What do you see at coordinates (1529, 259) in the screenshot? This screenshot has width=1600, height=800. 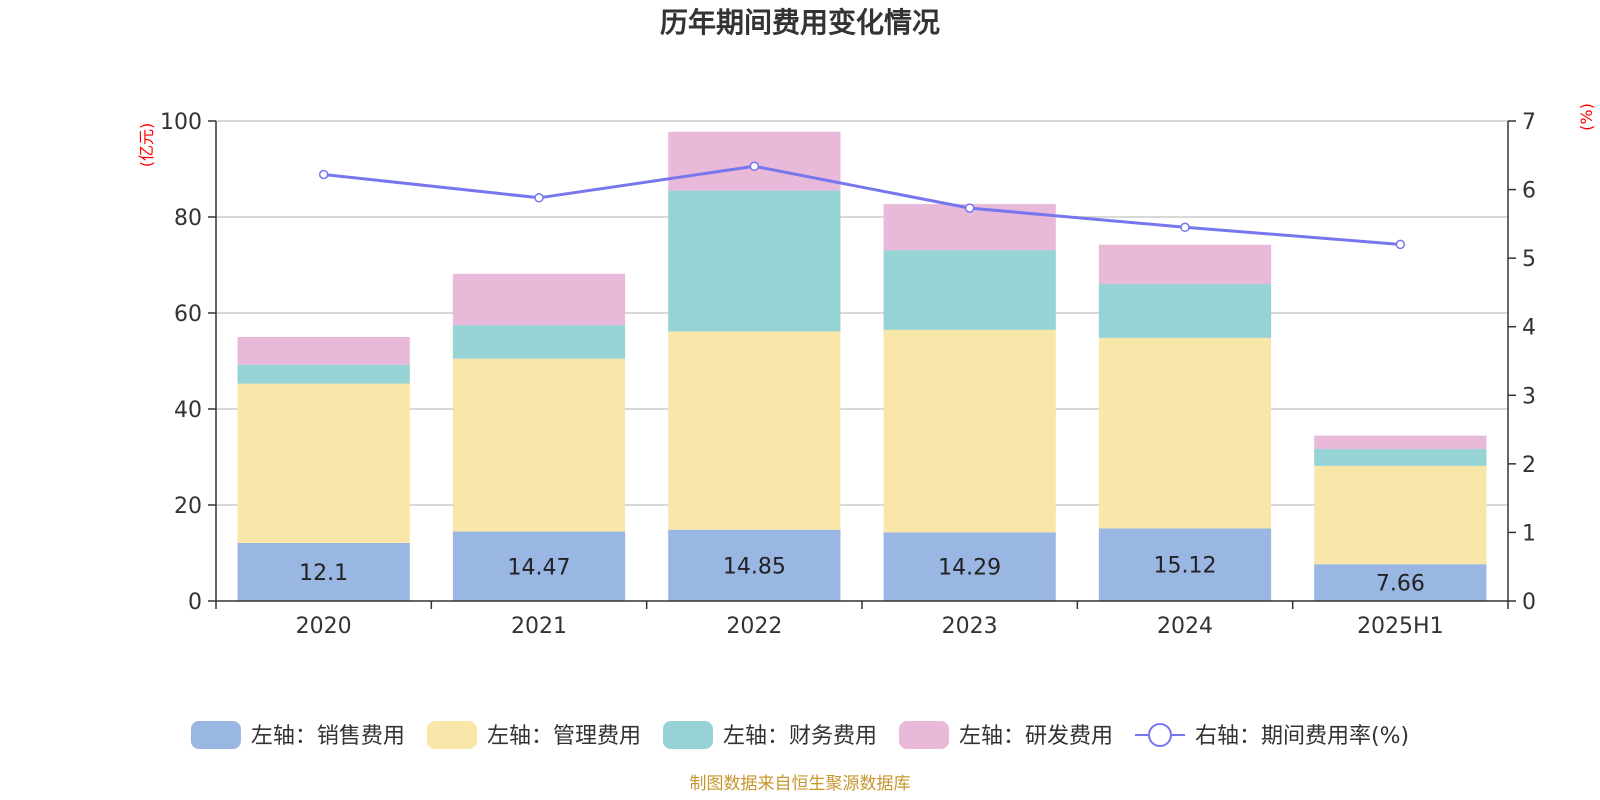 I see `right-tick-label: 5` at bounding box center [1529, 259].